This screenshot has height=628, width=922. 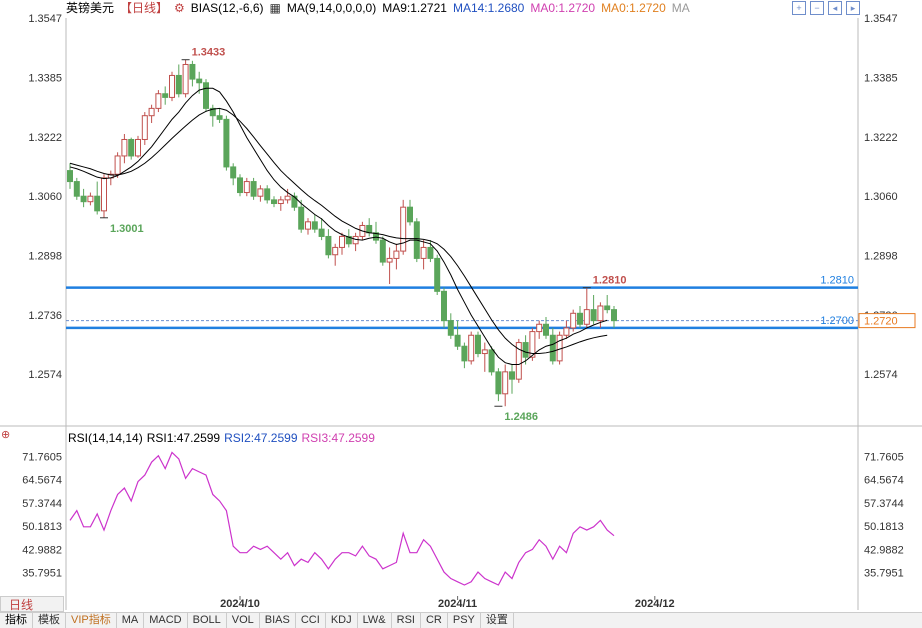 What do you see at coordinates (105, 438) in the screenshot?
I see `rsi-params: RSI(14,14,14)` at bounding box center [105, 438].